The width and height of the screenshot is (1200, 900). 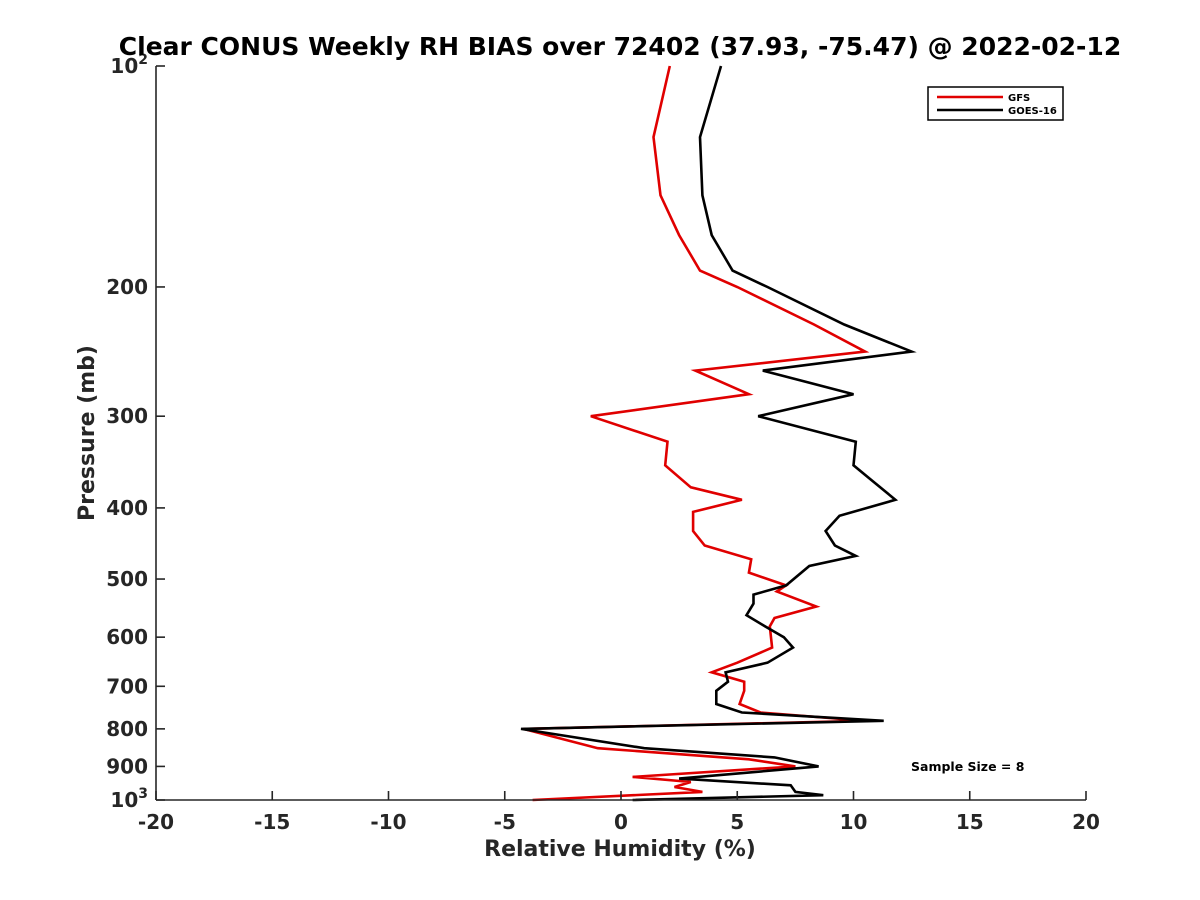 What do you see at coordinates (127, 287) in the screenshot?
I see `y-tick-label: 200` at bounding box center [127, 287].